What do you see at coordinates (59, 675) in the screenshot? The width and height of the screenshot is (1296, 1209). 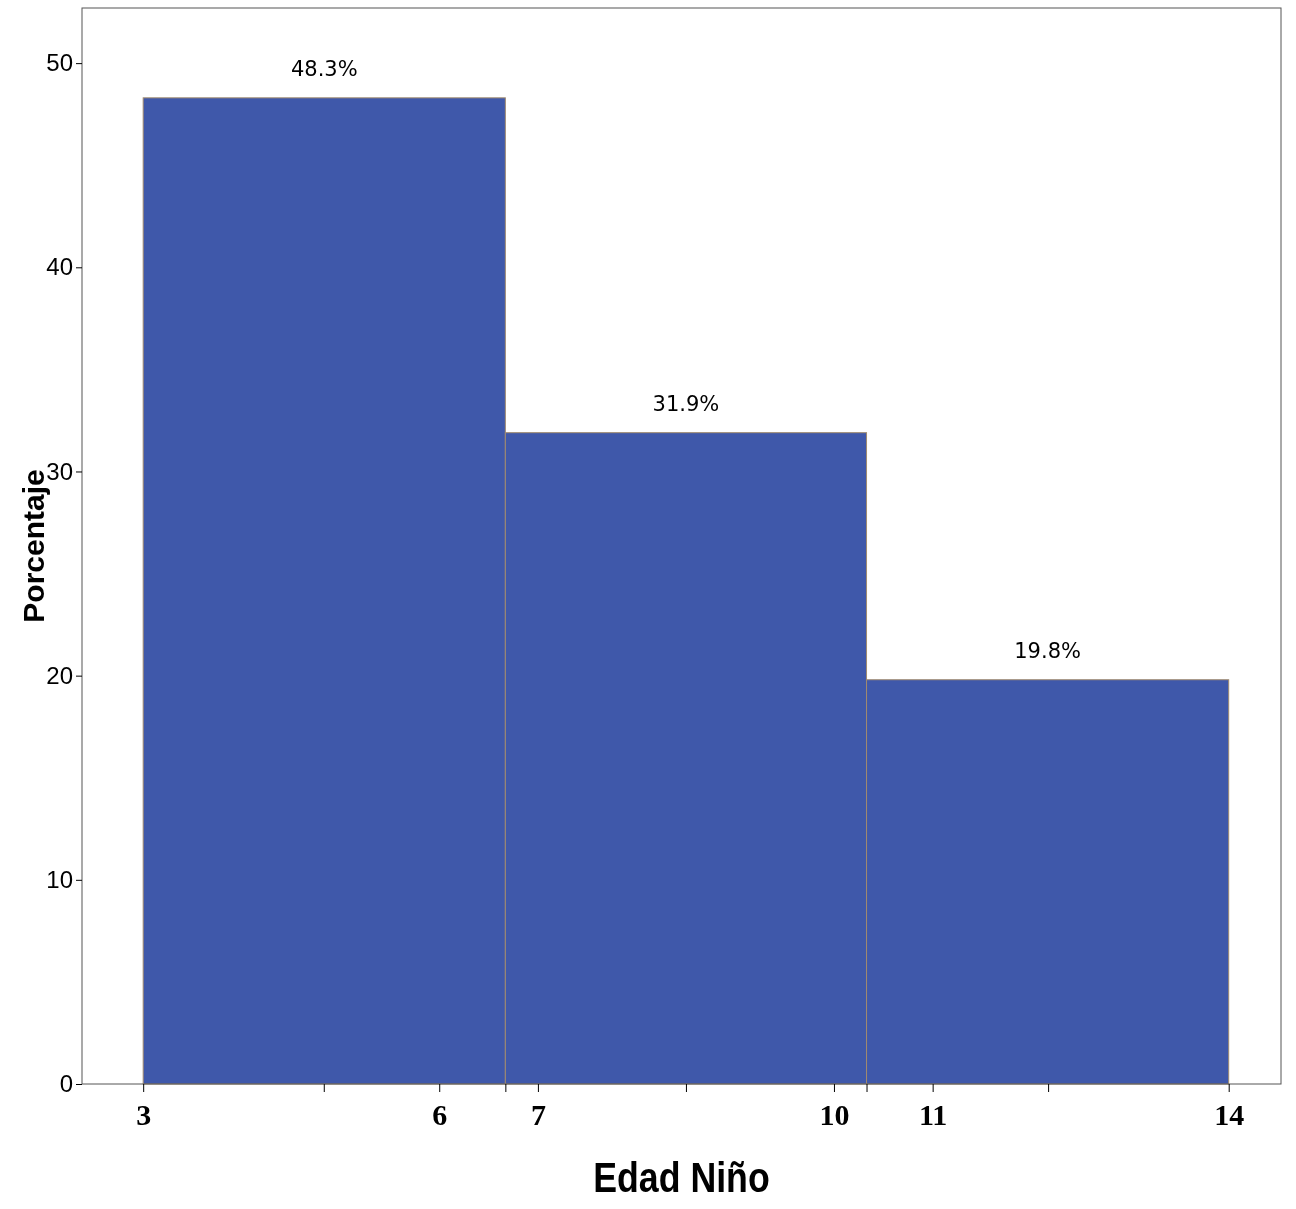 I see `y-tick-label: 20` at bounding box center [59, 675].